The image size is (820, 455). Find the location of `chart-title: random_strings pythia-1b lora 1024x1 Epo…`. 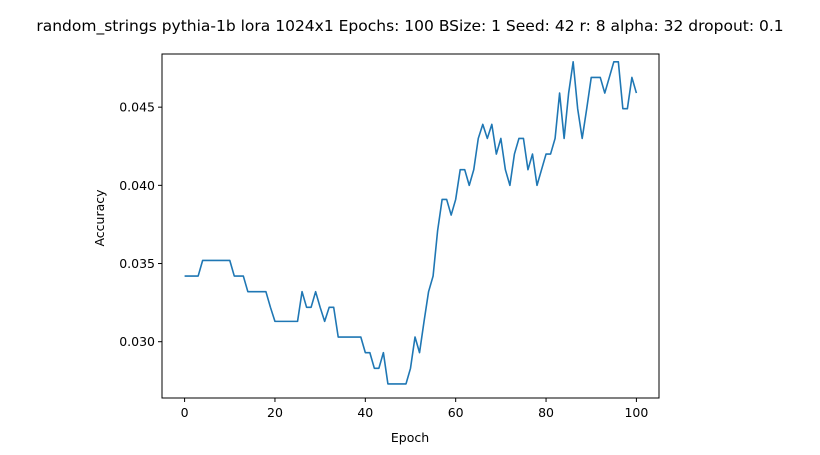

chart-title: random_strings pythia-1b lora 1024x1 Epo… is located at coordinates (409, 26).